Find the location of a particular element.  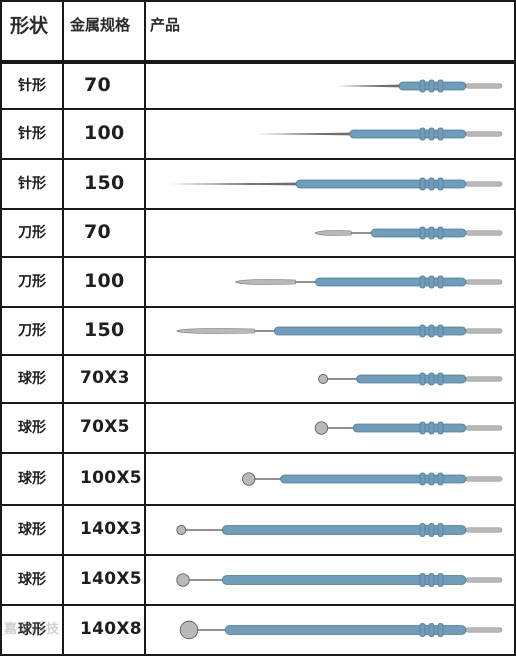

row-spec: 100 is located at coordinates (104, 281).